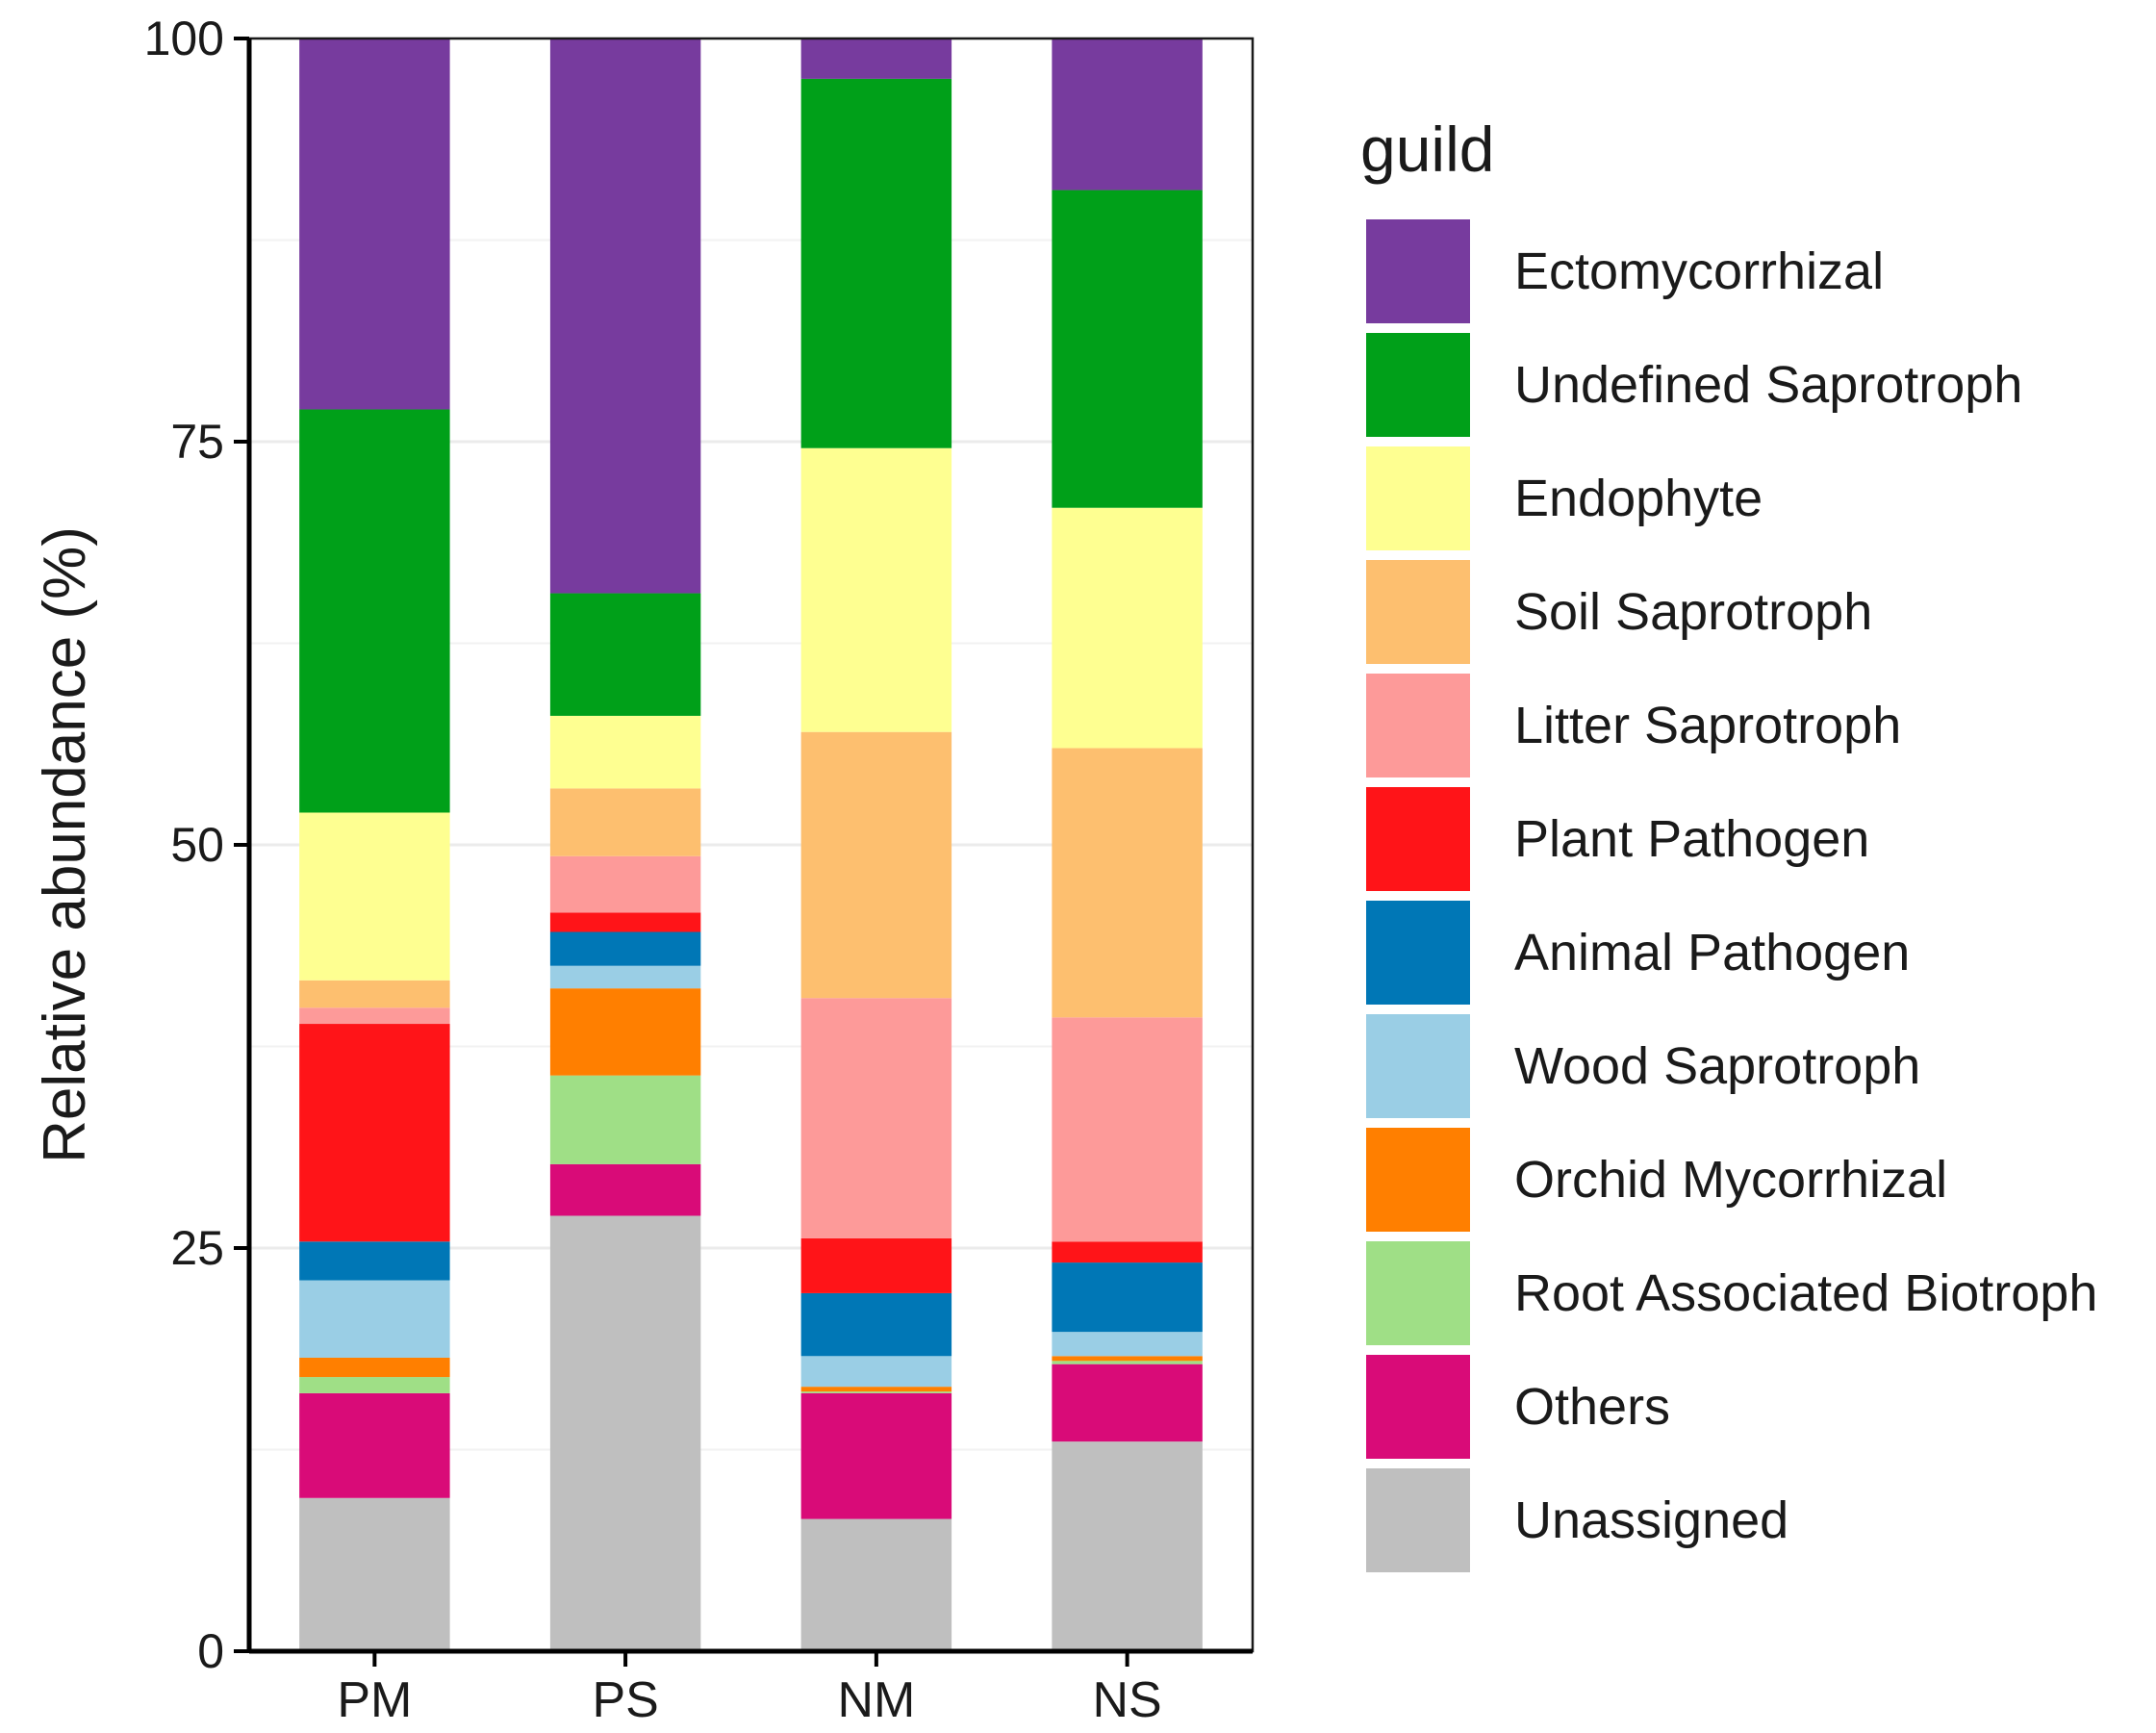 This screenshot has height=1733, width=2156. Describe the element at coordinates (876, 1585) in the screenshot. I see `bar-nm-unassigned` at that location.